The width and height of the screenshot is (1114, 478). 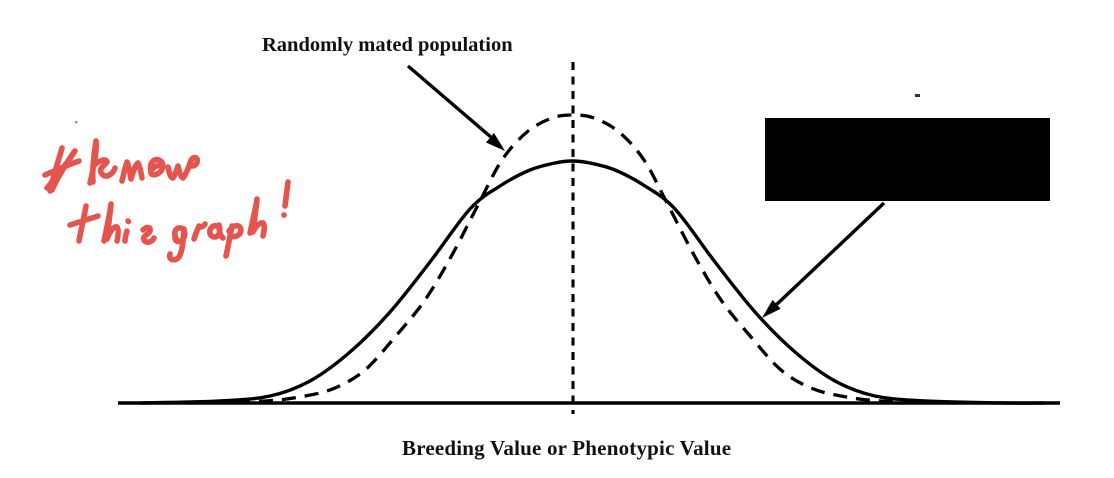 I want to click on handwritten-word-graph, so click(x=228, y=221).